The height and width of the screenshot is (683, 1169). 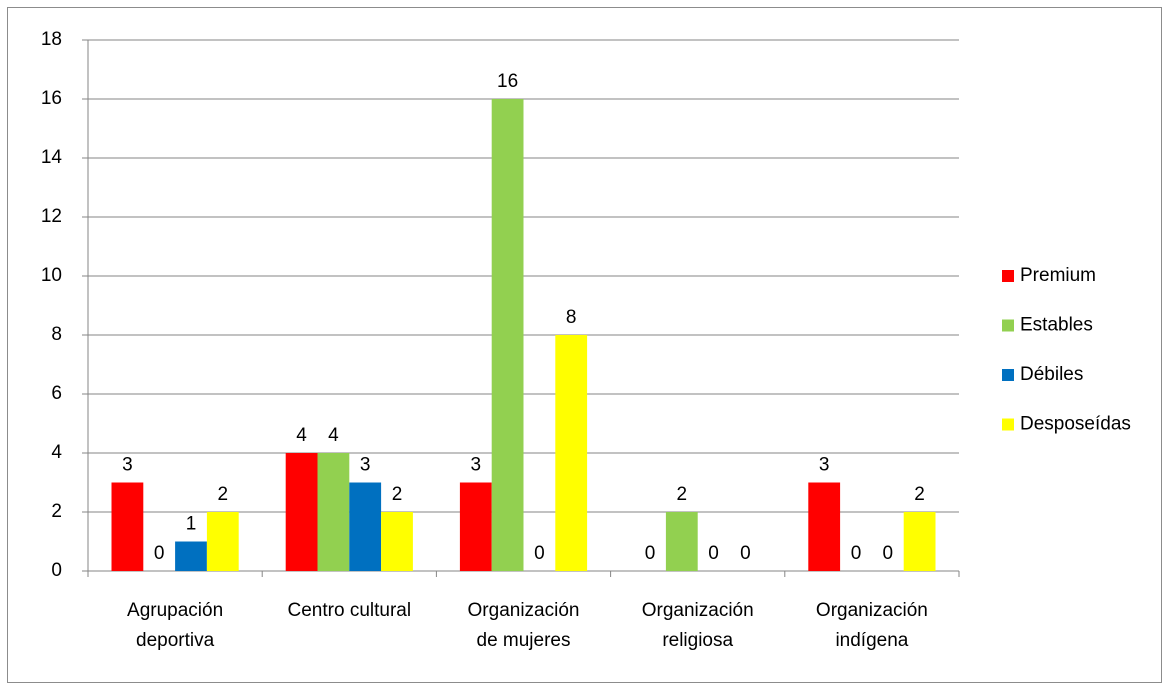 I want to click on y-tick-label: 16, so click(x=51, y=98).